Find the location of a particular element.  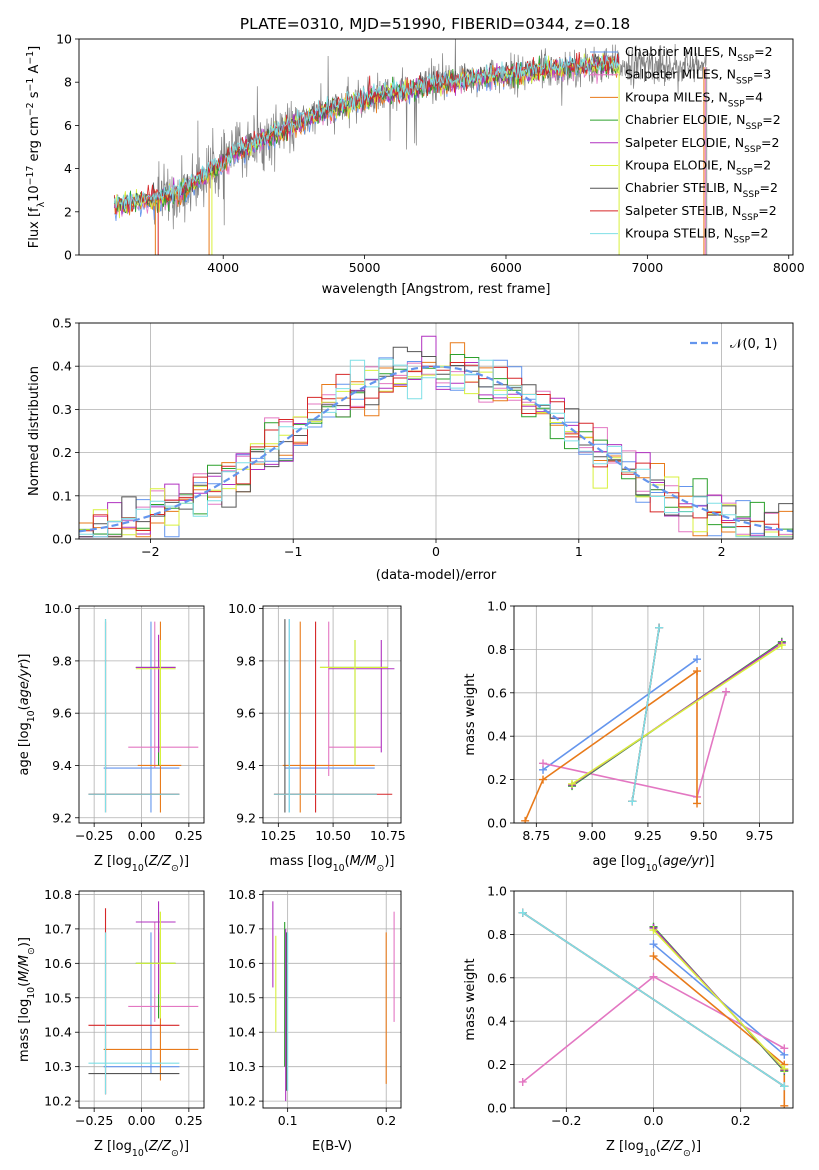

y-tick-label: 10.8 is located at coordinates (242, 894).